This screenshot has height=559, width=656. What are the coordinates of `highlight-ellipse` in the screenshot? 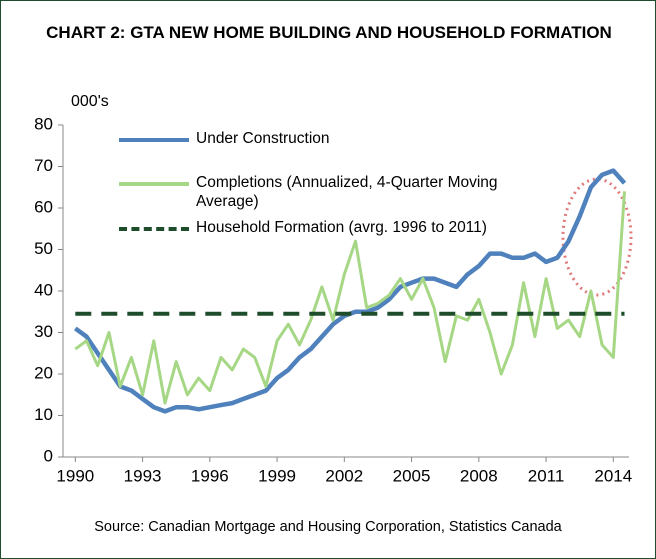 It's located at (597, 237).